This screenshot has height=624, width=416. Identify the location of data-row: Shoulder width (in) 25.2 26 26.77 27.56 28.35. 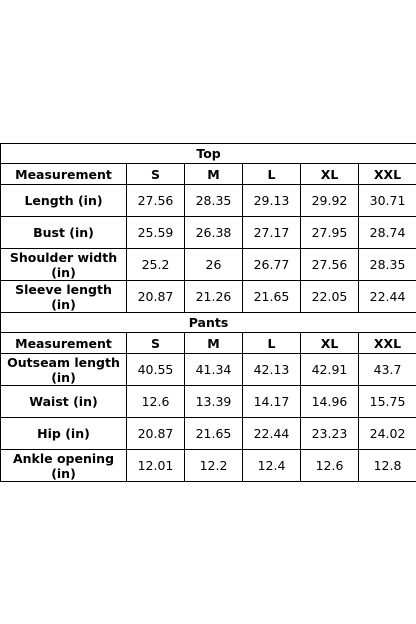
(208, 264).